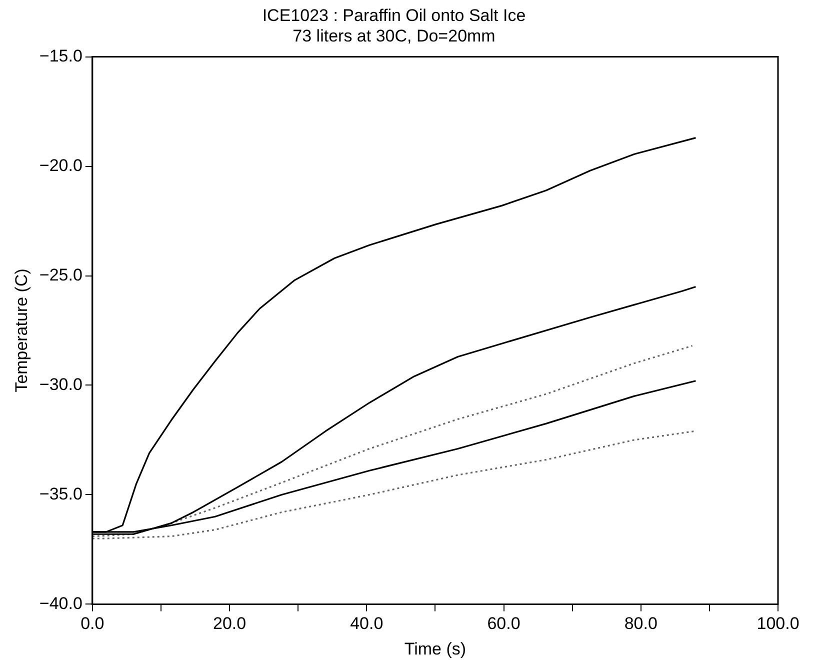 Image resolution: width=814 pixels, height=668 pixels. Describe the element at coordinates (60, 603) in the screenshot. I see `y-tick-label: −40.0` at that location.